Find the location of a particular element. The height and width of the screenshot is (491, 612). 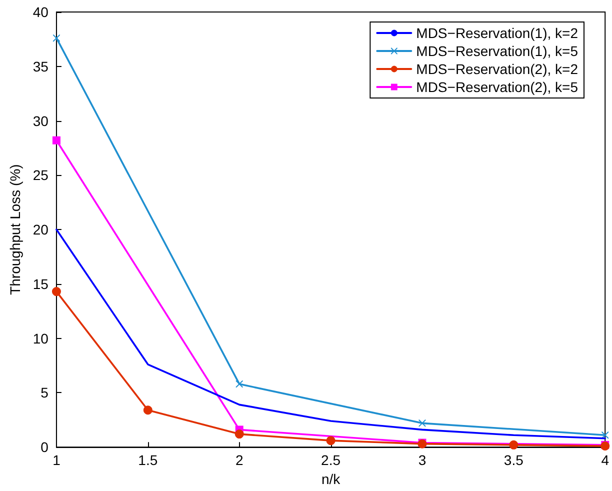

x-tick-label: 2.5 is located at coordinates (331, 460).